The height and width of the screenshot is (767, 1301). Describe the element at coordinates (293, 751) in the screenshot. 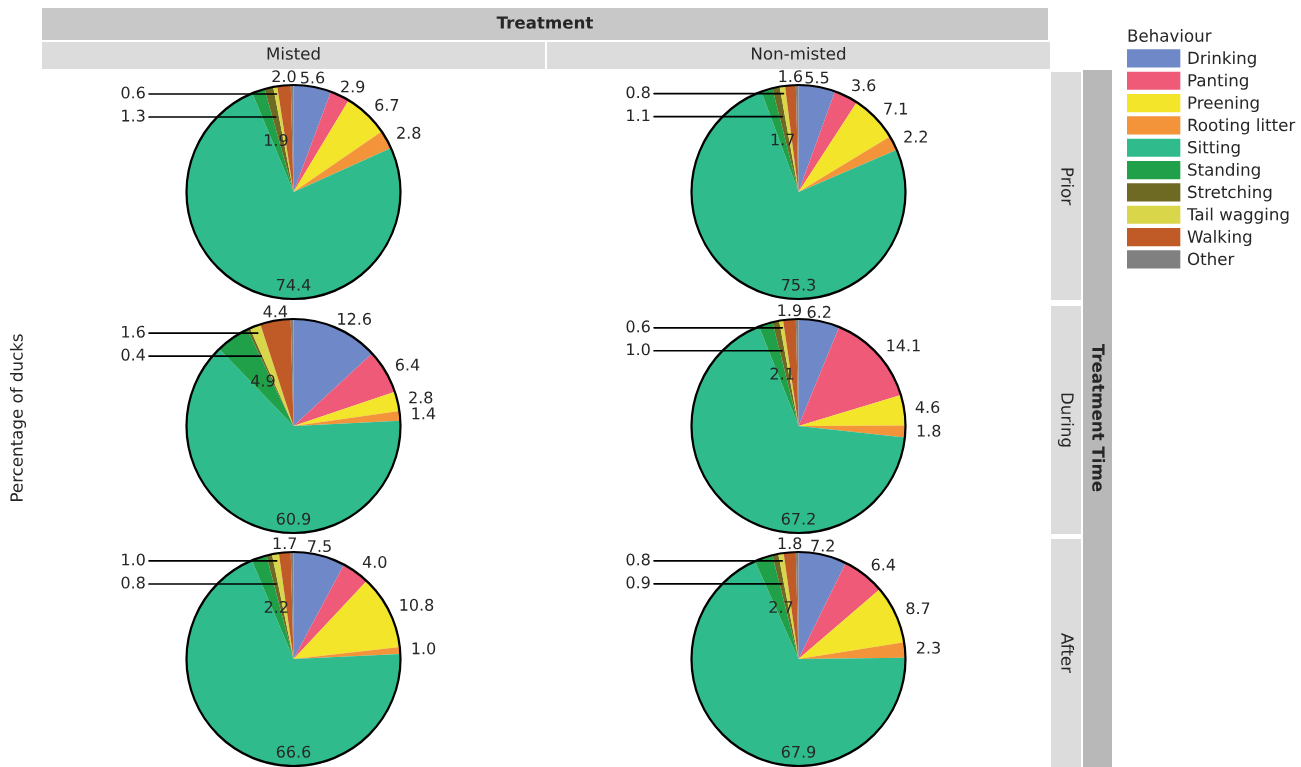

I see `data-label: 66.6` at that location.